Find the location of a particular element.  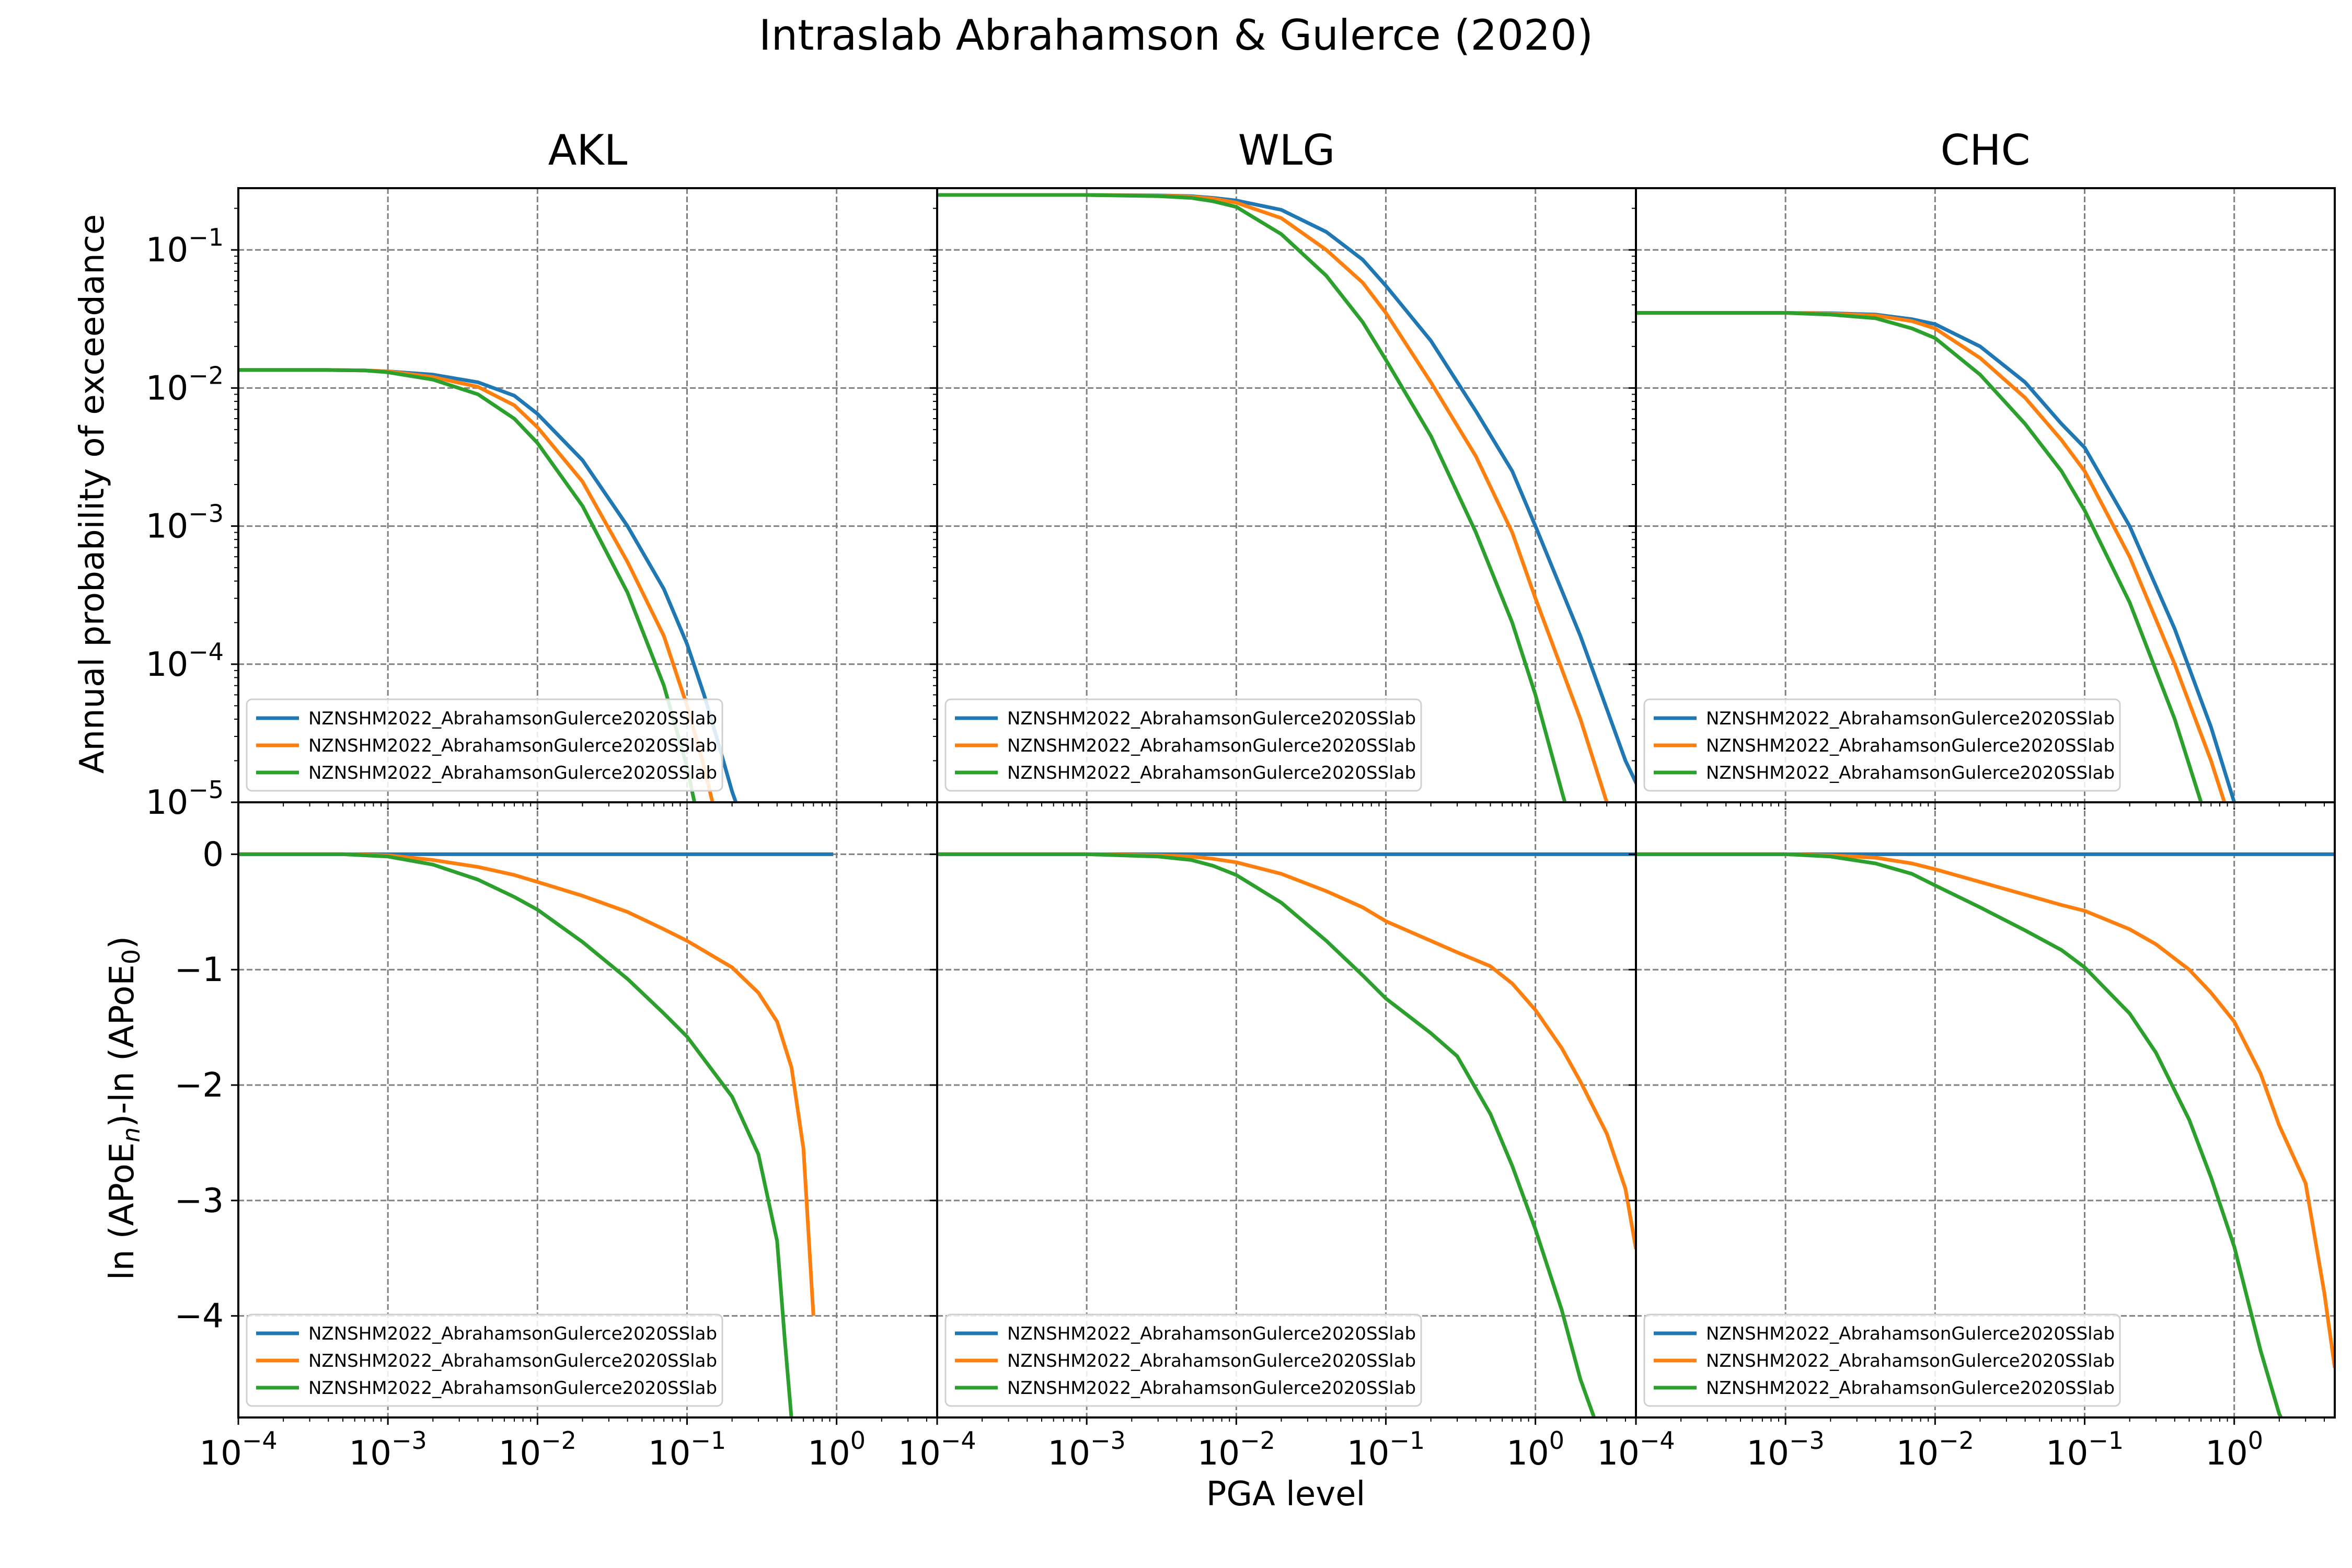

ylabel-subscript-0: 0 is located at coordinates (131, 956).